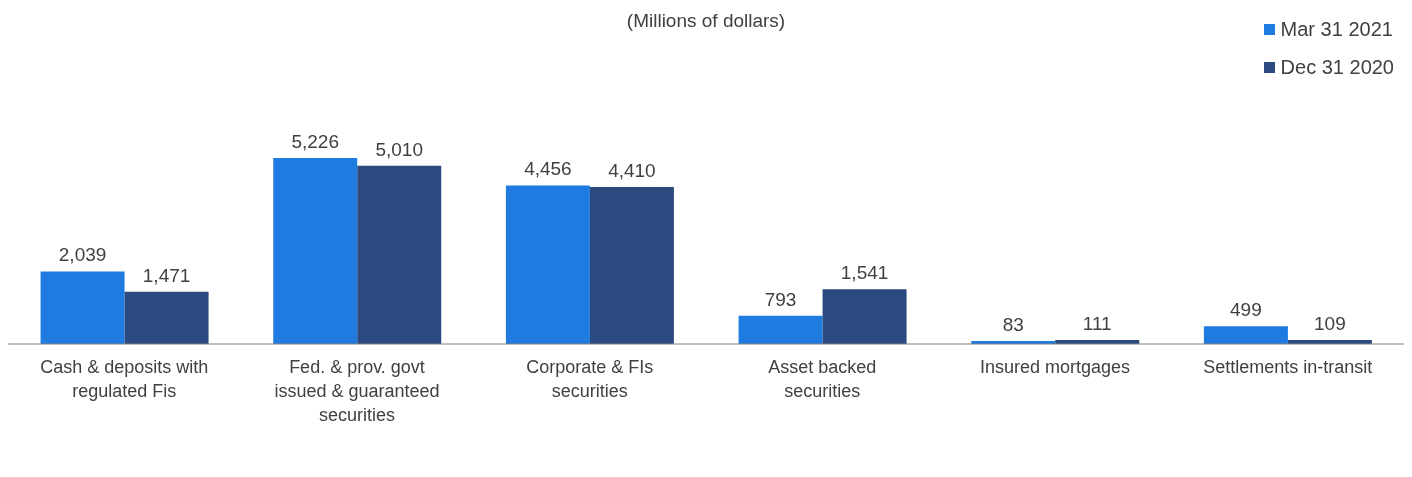  What do you see at coordinates (124, 378) in the screenshot?
I see `x-tick-label: Cash & deposits with regulated Fis` at bounding box center [124, 378].